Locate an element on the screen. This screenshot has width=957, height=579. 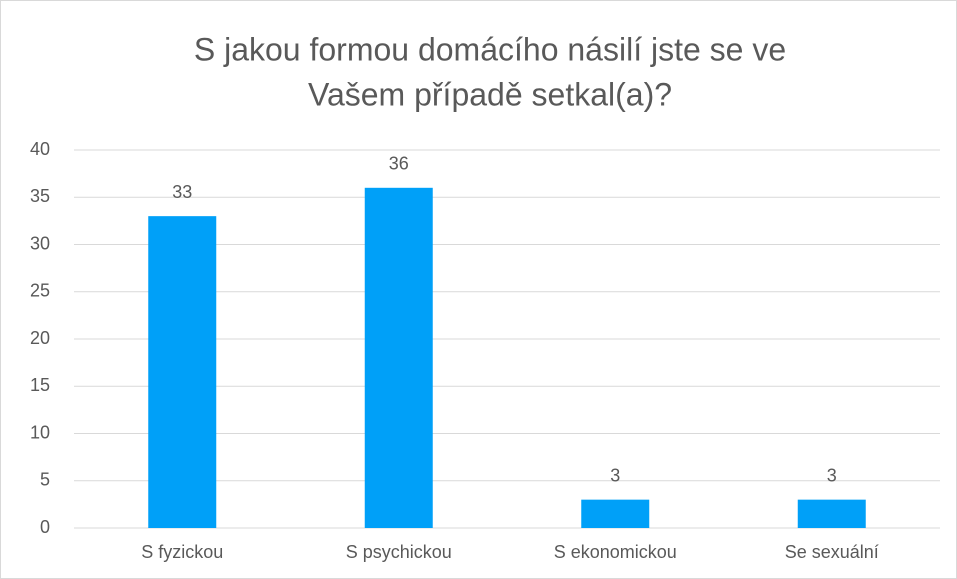
y-tick-label: 35 is located at coordinates (40, 196).